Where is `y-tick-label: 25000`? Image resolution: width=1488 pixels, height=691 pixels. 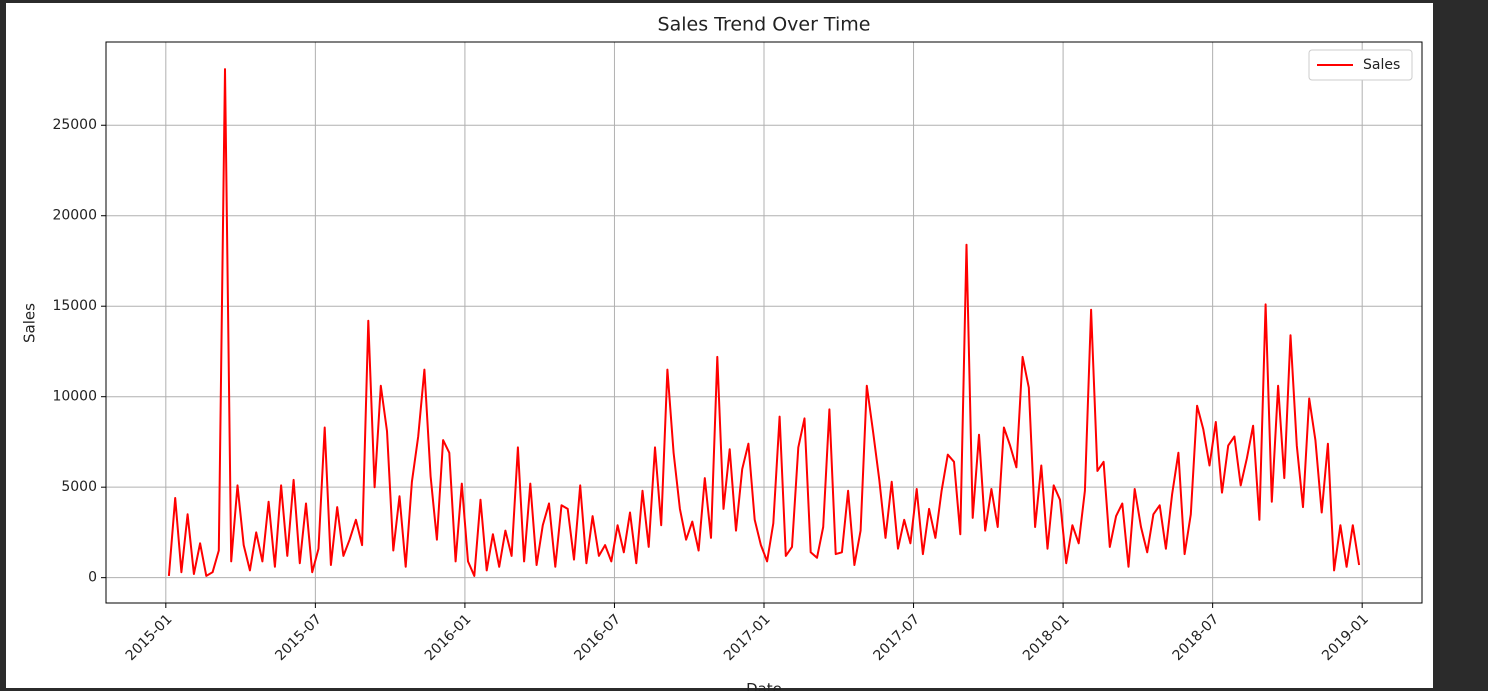
y-tick-label: 25000 is located at coordinates (74, 125).